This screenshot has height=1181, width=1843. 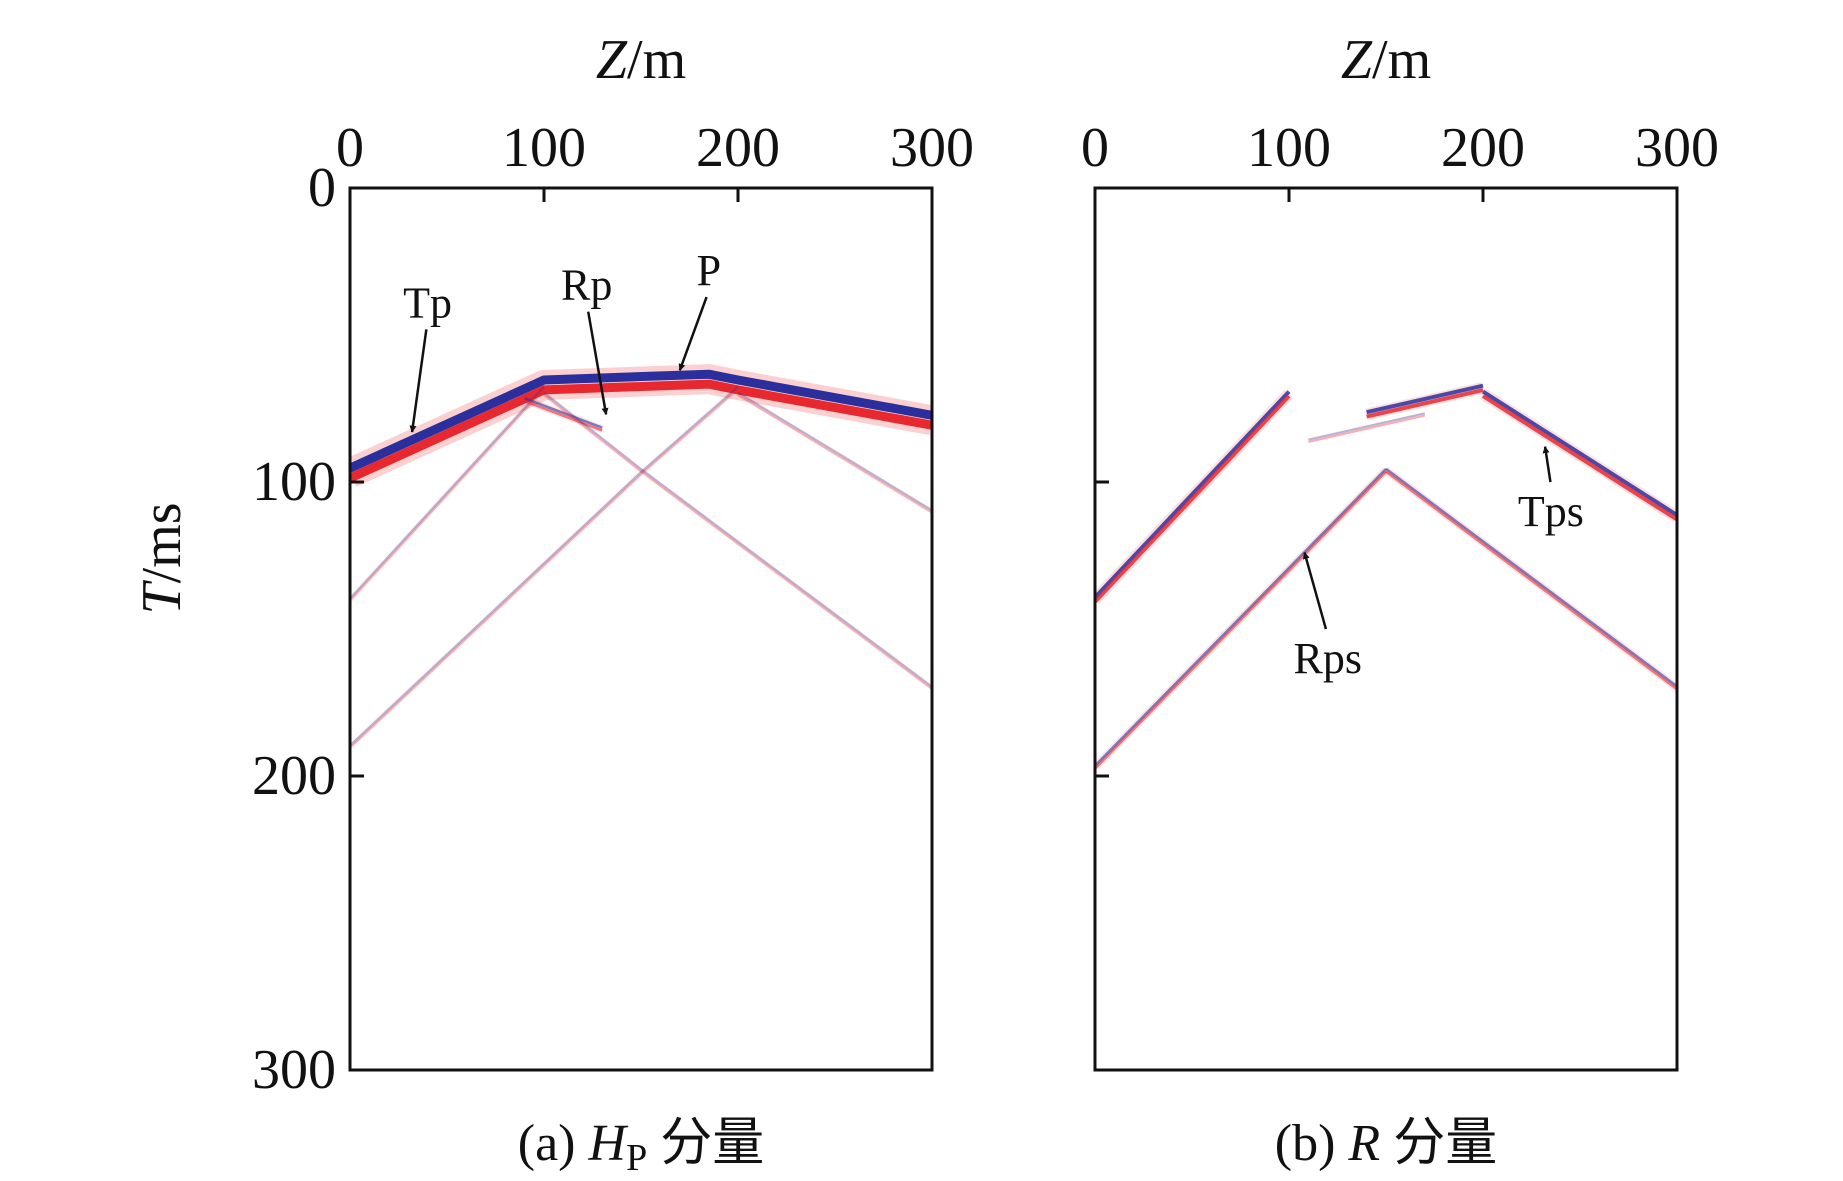 I want to click on y-tick-label: 200, so click(x=294, y=776).